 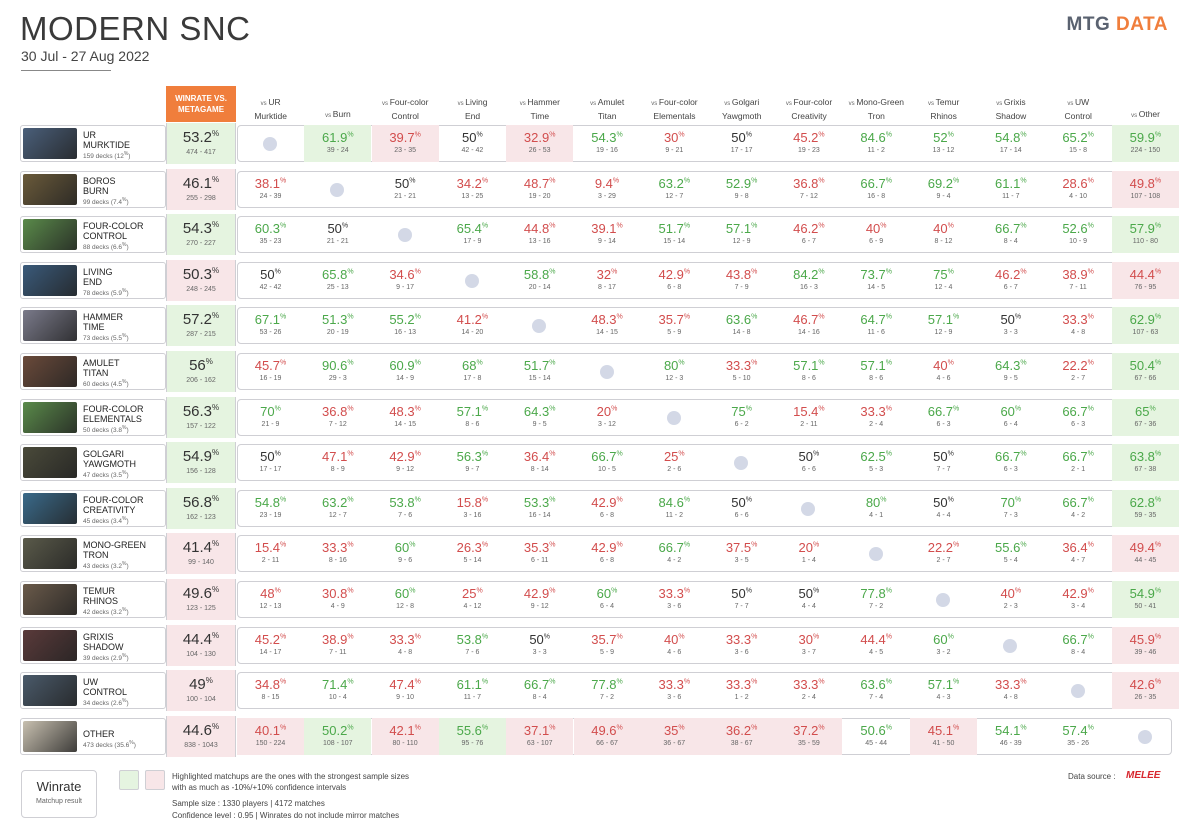 I want to click on deck-name: FOUR-COLOR CONTROL, so click(x=113, y=231).